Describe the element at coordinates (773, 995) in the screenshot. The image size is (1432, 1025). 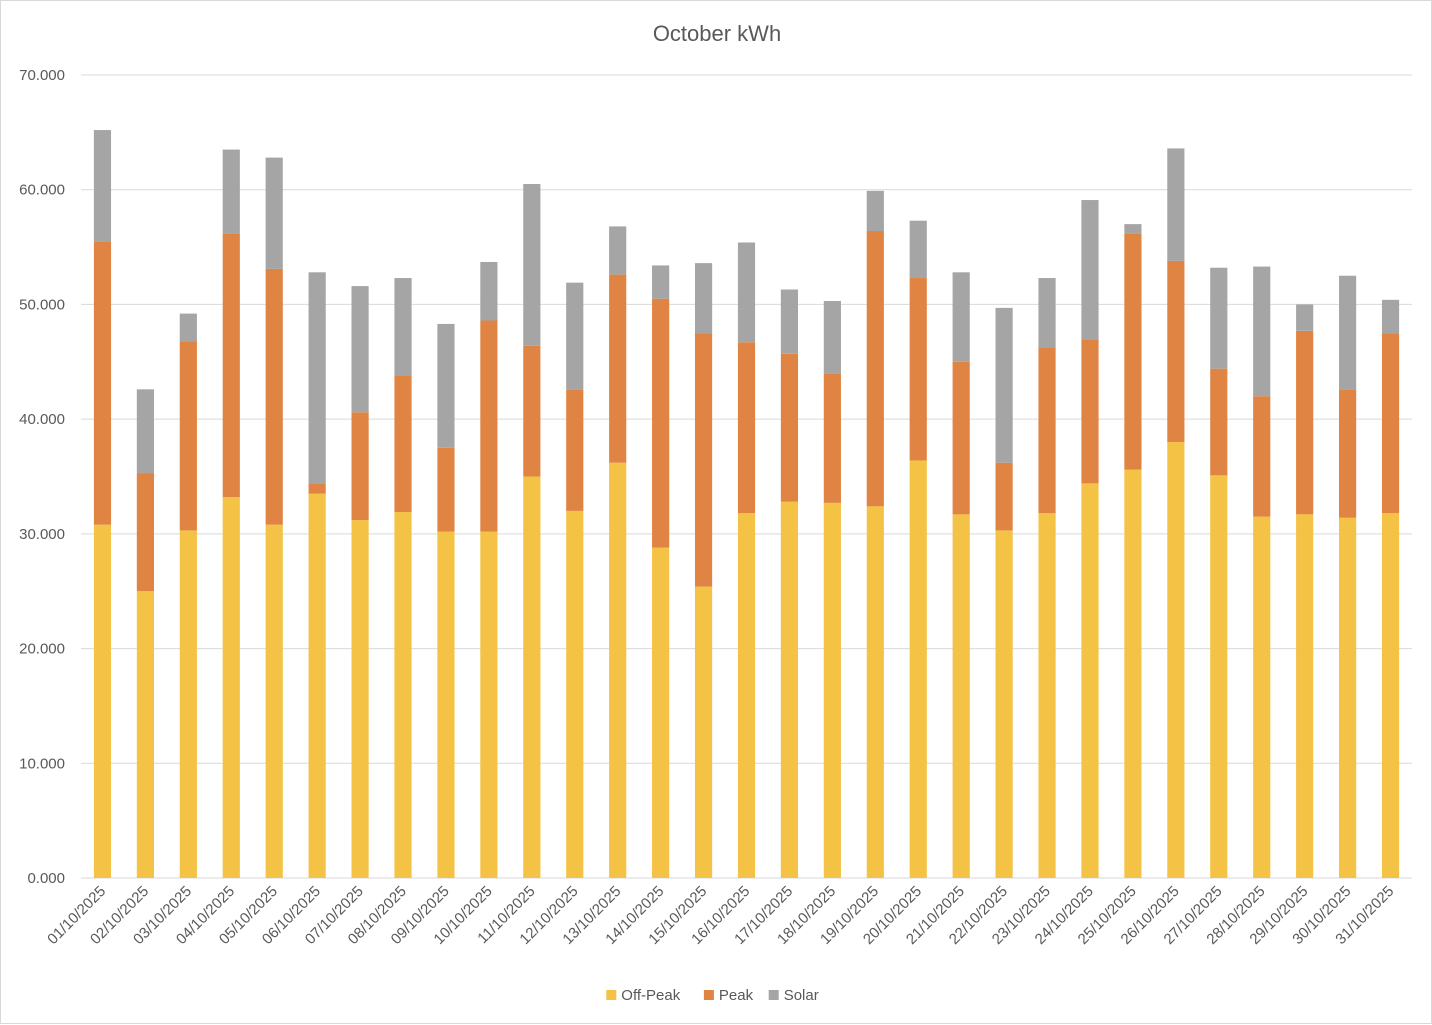
I see `legend-swatch-solar` at that location.